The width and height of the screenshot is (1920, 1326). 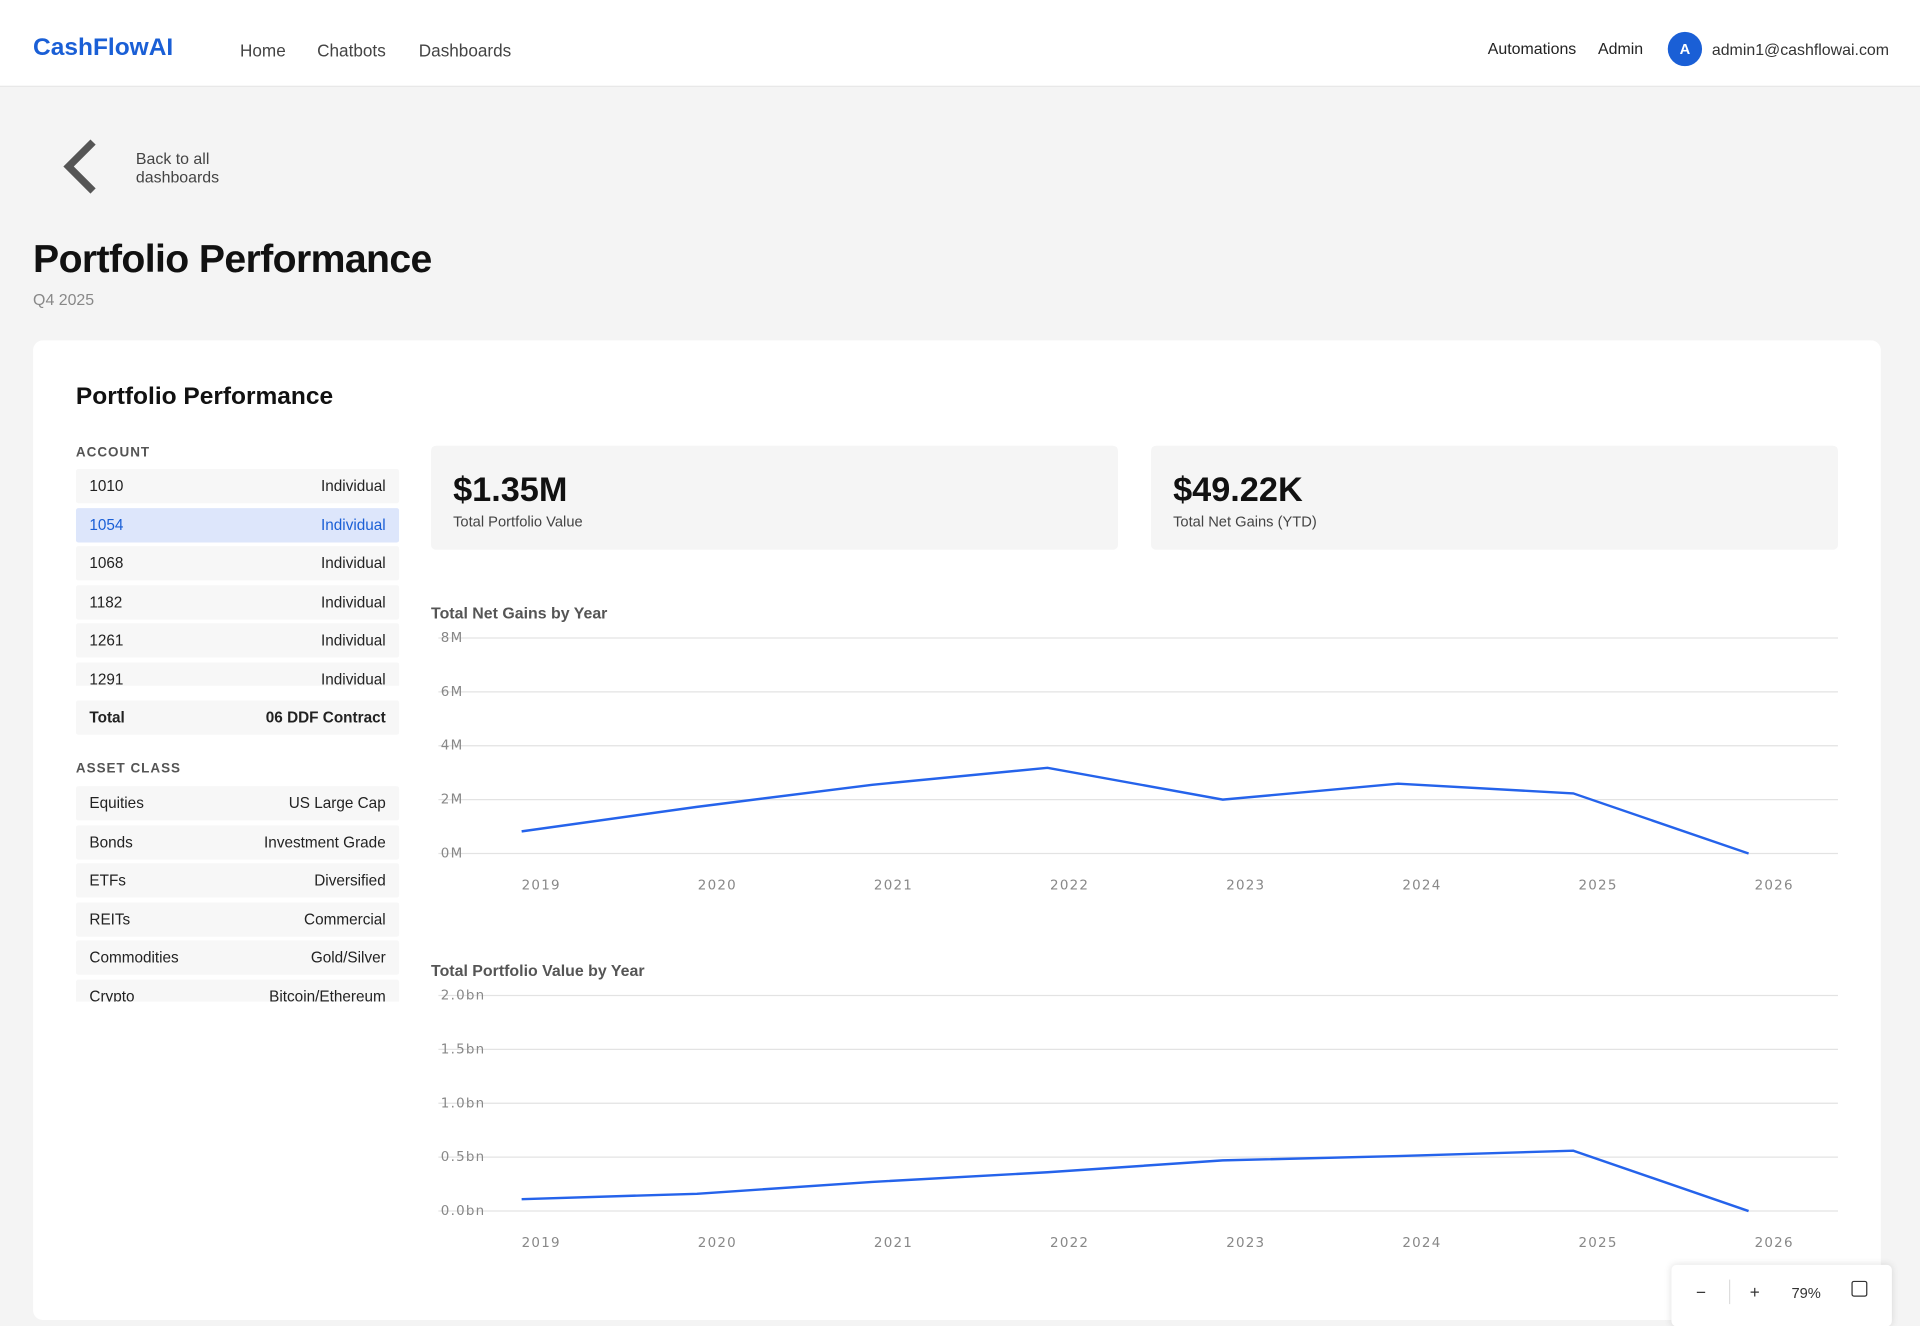 I want to click on asset-detail: Gold/Silver, so click(x=348, y=957).